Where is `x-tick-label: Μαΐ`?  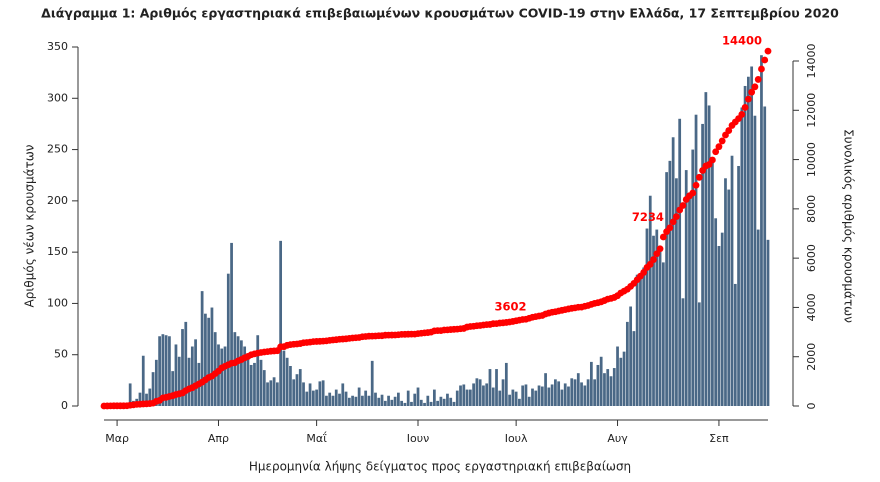 x-tick-label: Μαΐ is located at coordinates (316, 438).